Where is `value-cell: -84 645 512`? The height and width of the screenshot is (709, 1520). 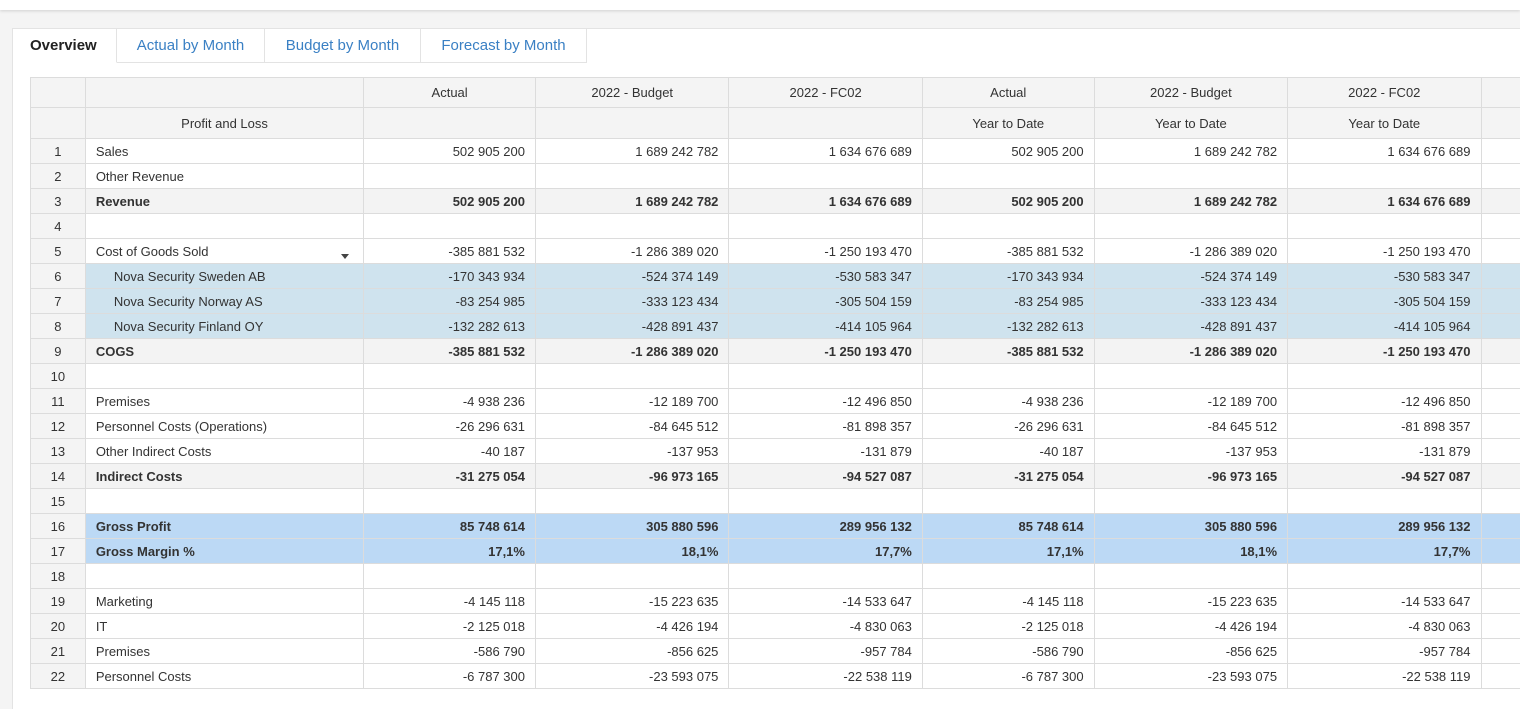
value-cell: -84 645 512 is located at coordinates (1190, 426).